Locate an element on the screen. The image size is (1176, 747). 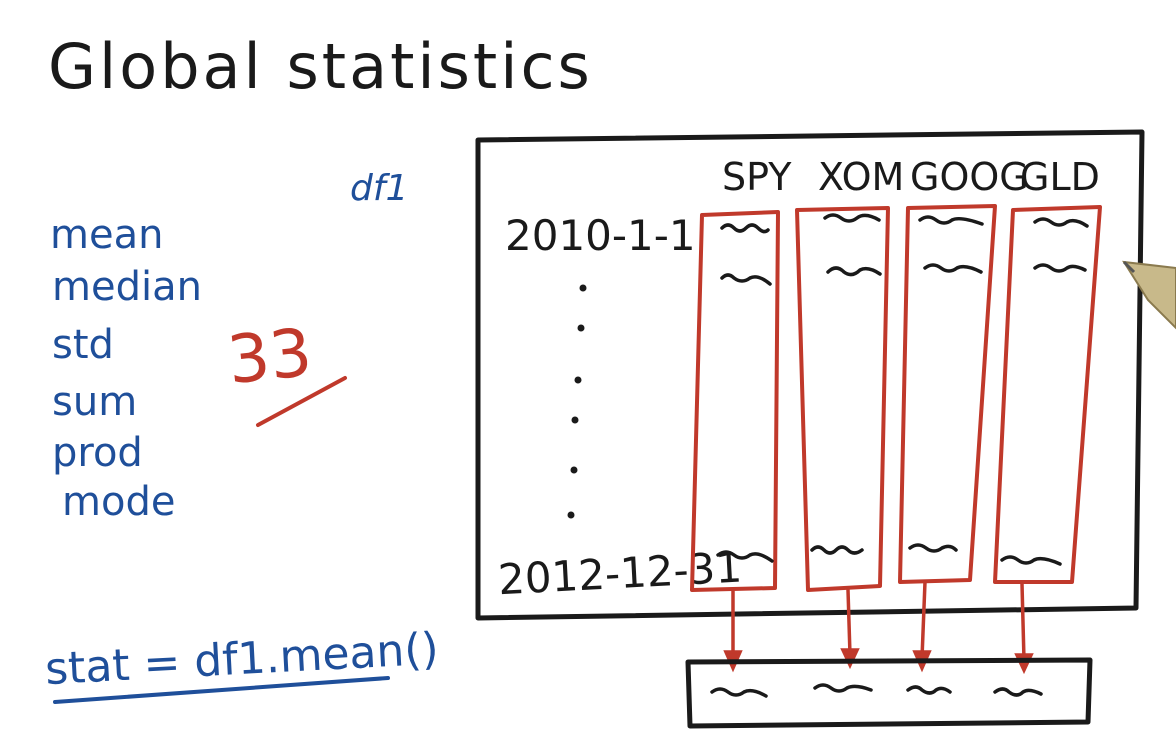
stat-median: median is located at coordinates (127, 287).